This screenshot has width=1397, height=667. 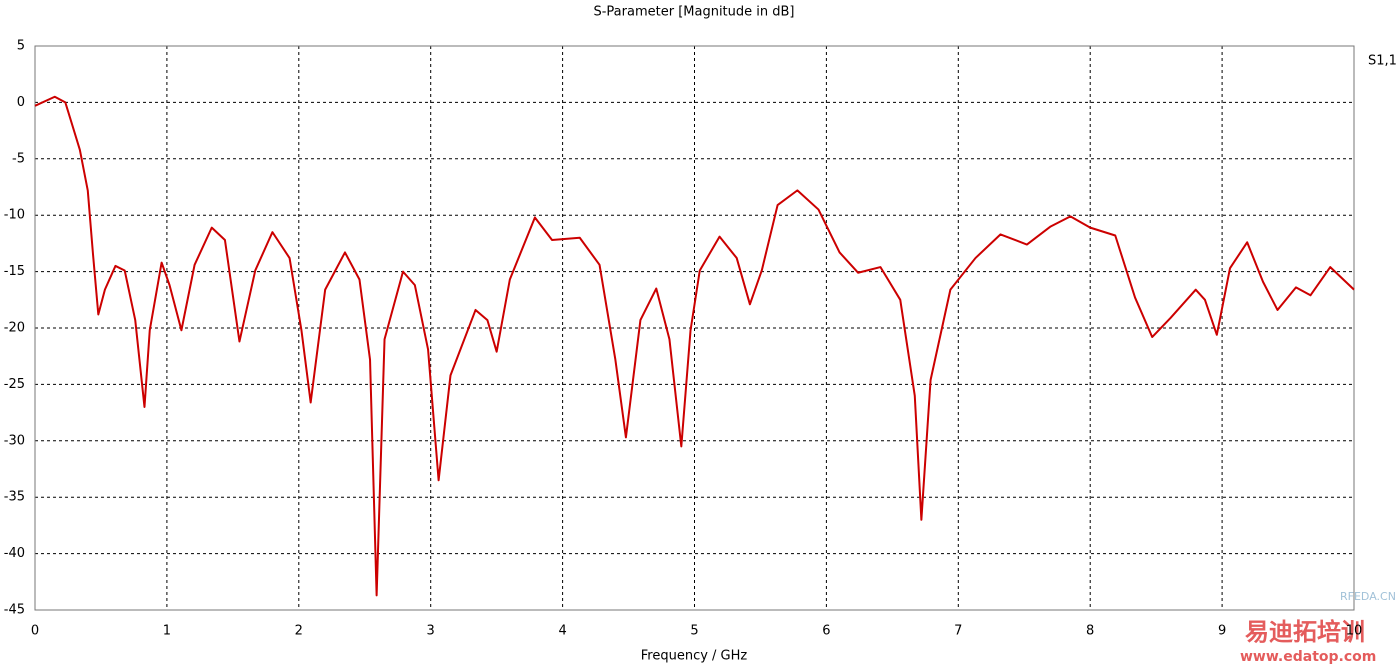 What do you see at coordinates (14, 440) in the screenshot?
I see `y-tick-label: -30` at bounding box center [14, 440].